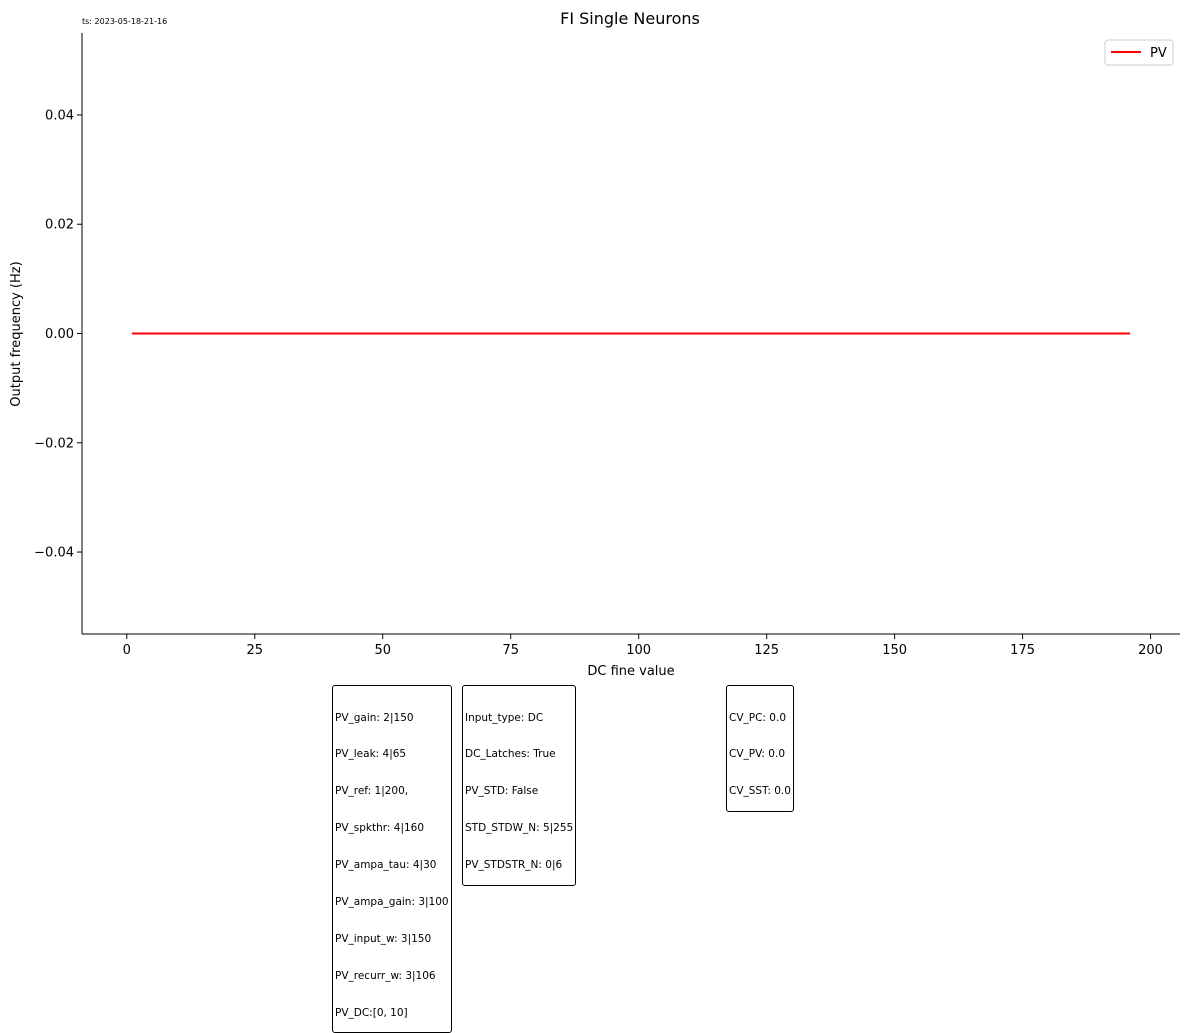  What do you see at coordinates (630, 671) in the screenshot?
I see `x-axis-title: DC fine value` at bounding box center [630, 671].